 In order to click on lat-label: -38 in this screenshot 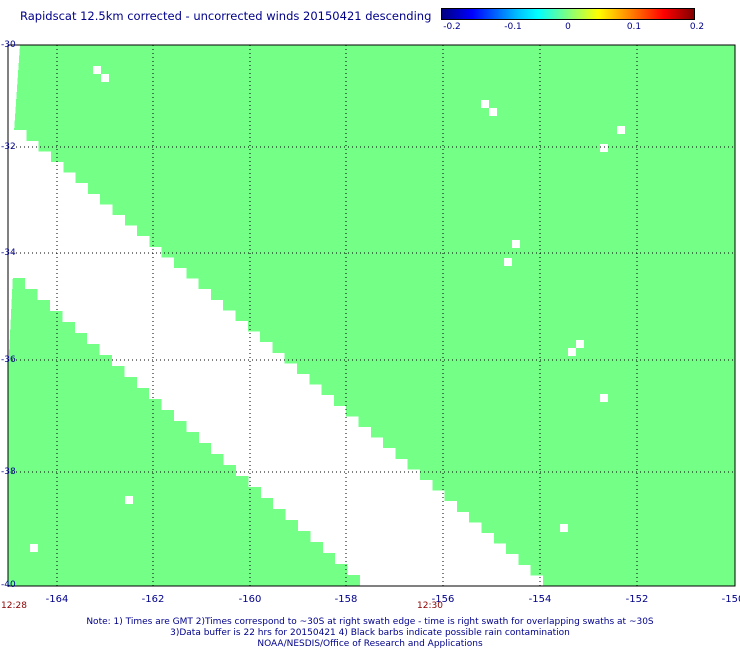, I will do `click(8, 472)`.